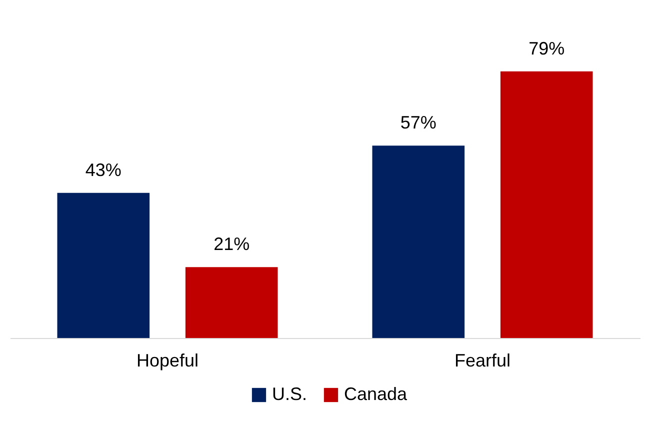 The width and height of the screenshot is (670, 427). What do you see at coordinates (103, 170) in the screenshot?
I see `data-label: 43%` at bounding box center [103, 170].